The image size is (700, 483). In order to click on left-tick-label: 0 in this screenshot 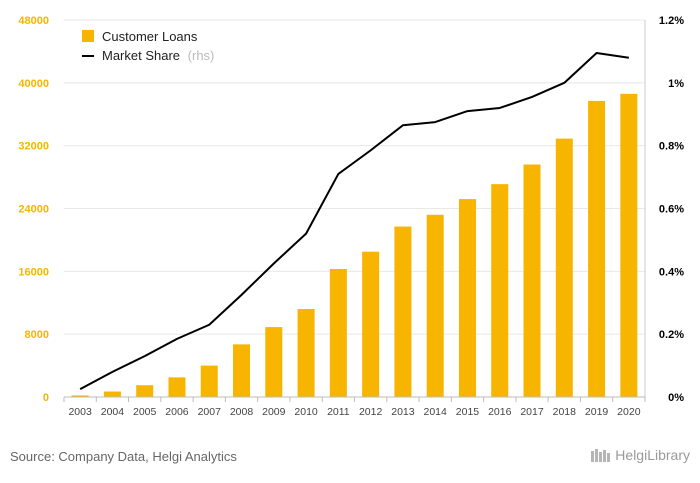, I will do `click(46, 398)`.